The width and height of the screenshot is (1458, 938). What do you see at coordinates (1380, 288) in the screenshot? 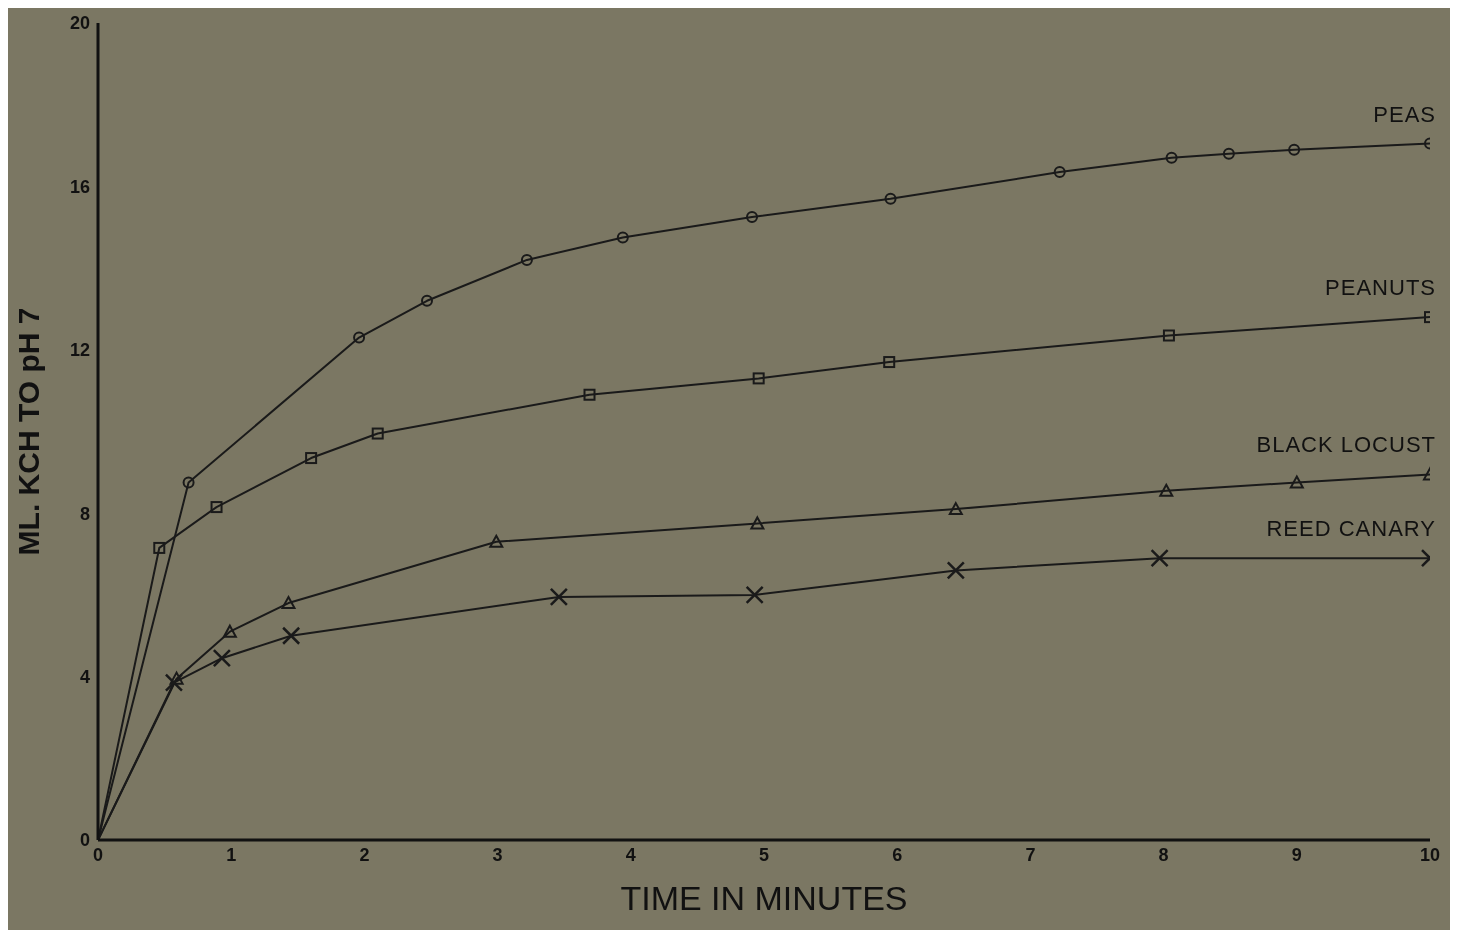
I see `series-label: PEANUTS` at bounding box center [1380, 288].